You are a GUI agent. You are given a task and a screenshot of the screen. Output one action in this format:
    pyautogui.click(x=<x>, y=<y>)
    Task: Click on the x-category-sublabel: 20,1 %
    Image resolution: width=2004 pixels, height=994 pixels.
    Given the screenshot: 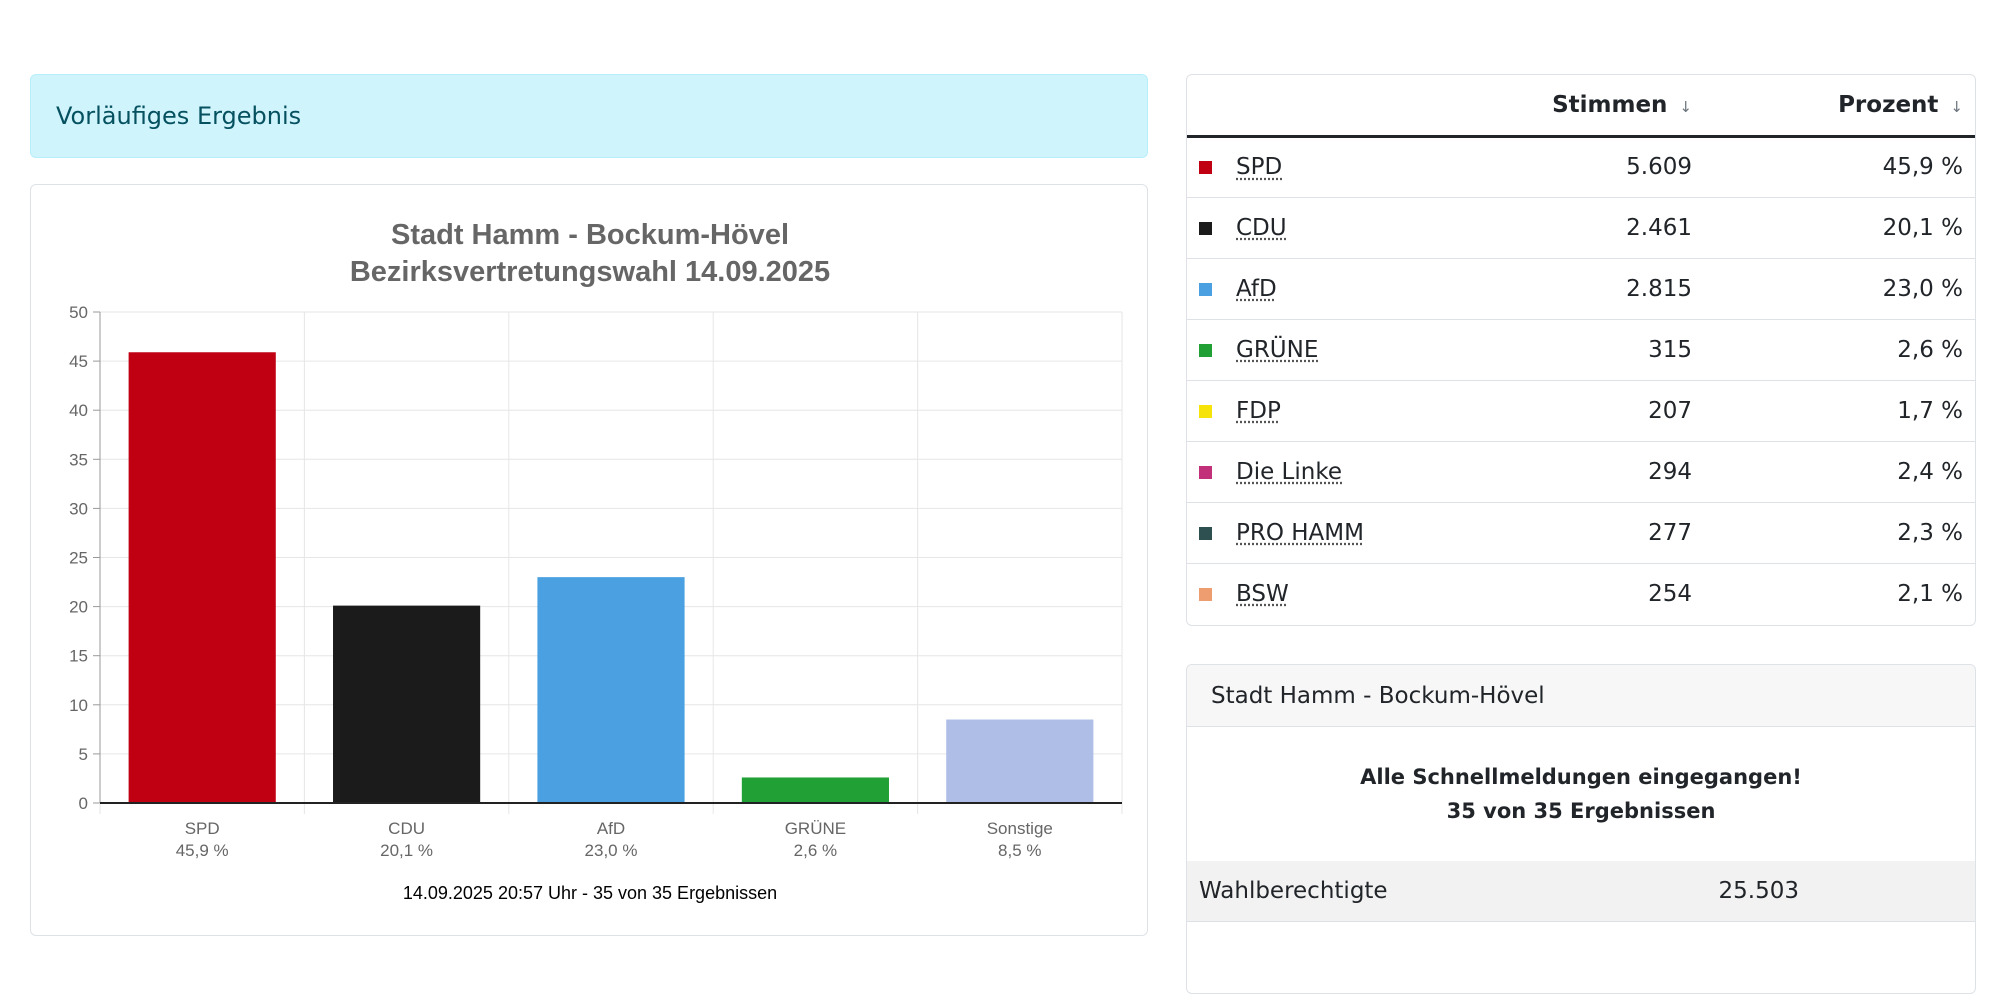 What is the action you would take?
    pyautogui.click(x=406, y=850)
    